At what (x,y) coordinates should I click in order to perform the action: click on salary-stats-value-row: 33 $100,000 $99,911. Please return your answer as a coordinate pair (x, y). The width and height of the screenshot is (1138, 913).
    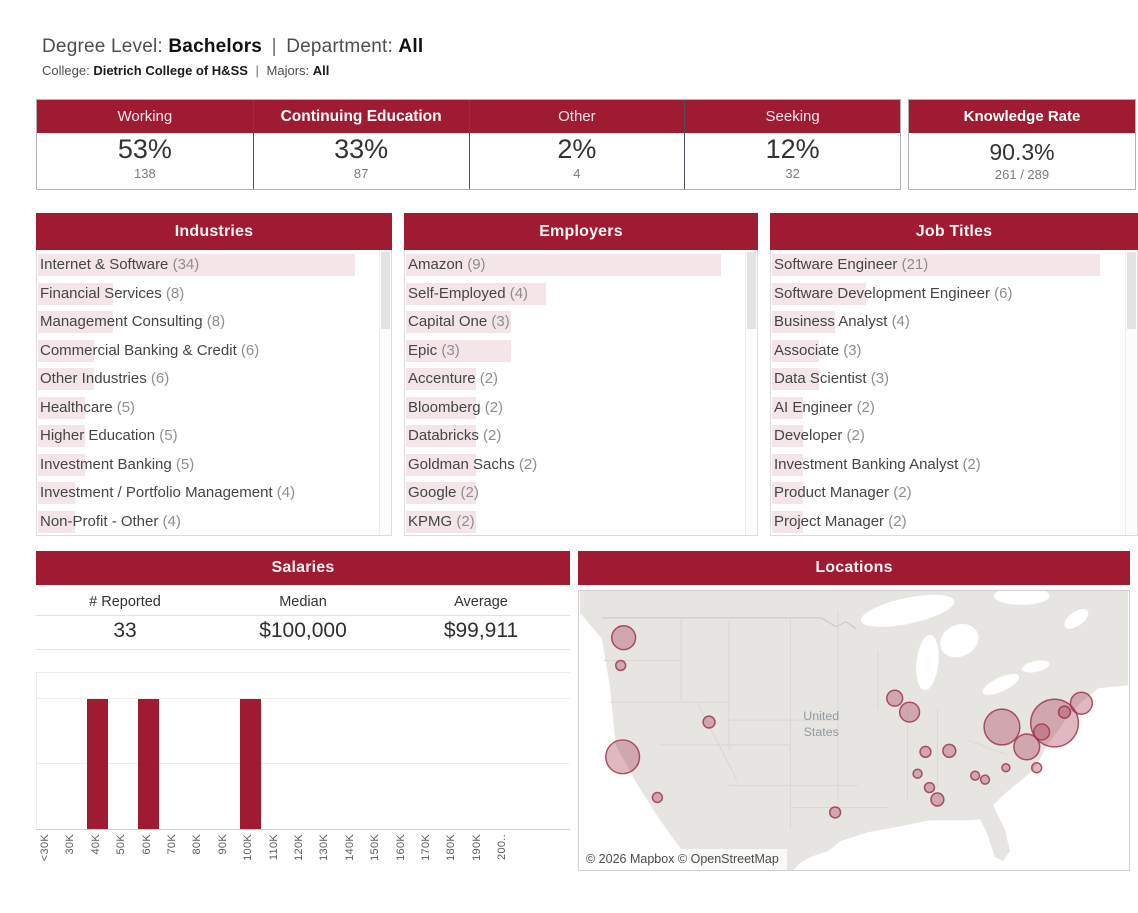
    Looking at the image, I should click on (303, 633).